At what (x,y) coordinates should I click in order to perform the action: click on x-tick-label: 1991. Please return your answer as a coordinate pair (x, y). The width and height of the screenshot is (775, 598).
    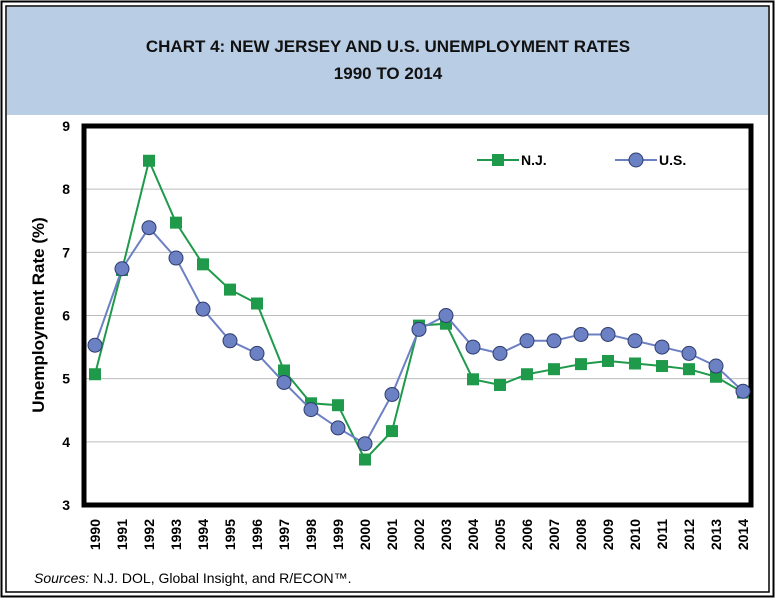
    Looking at the image, I should click on (122, 534).